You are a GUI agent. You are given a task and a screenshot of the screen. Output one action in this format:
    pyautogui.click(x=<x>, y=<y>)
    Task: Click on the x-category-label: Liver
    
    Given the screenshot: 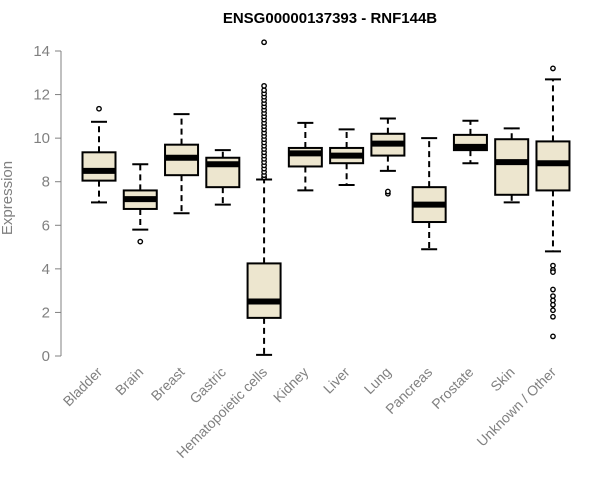 What is the action you would take?
    pyautogui.click(x=336, y=380)
    